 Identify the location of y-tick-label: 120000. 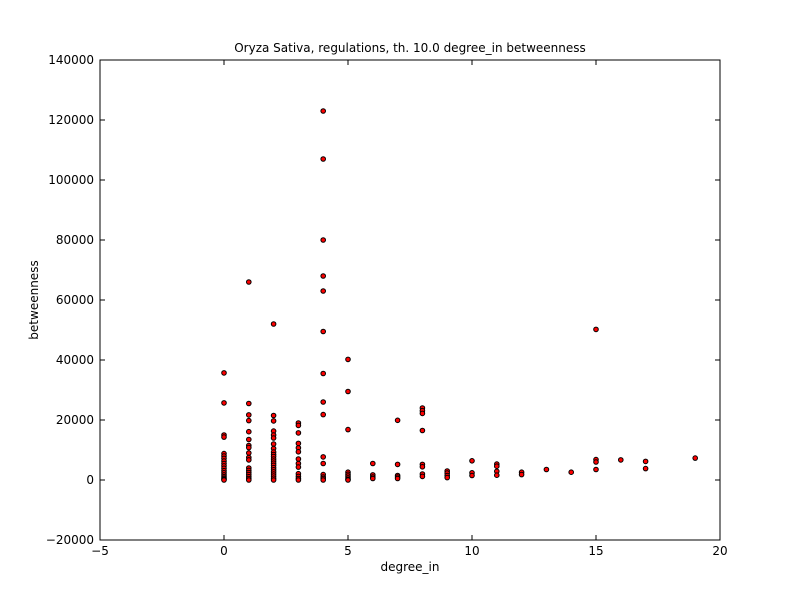
(71, 120).